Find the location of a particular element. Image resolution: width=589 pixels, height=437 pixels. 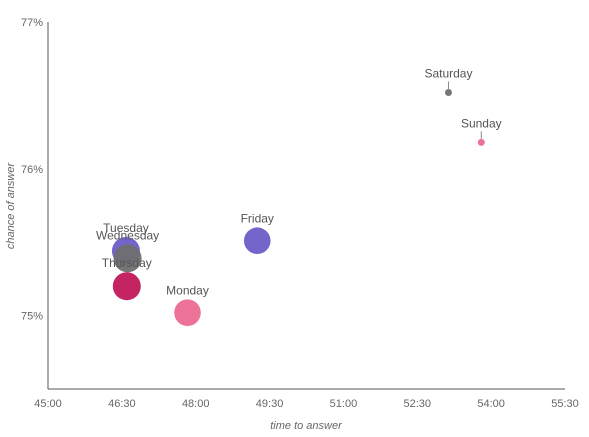

x-tick-label: 48:00 is located at coordinates (196, 404).